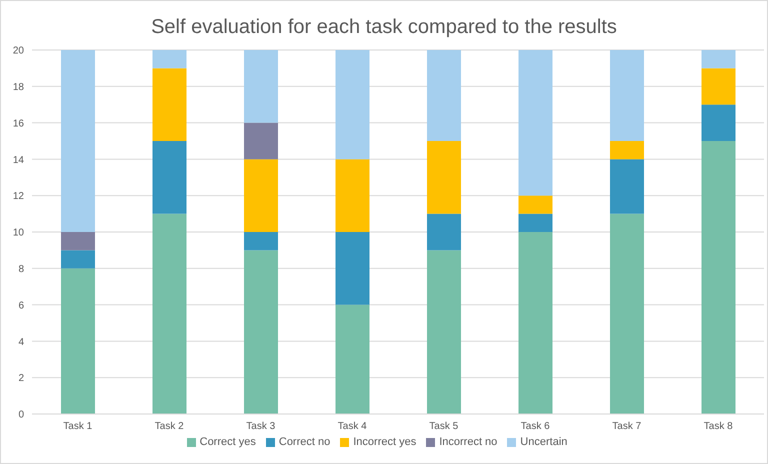 The image size is (768, 464). I want to click on x-tick-label: Task 2, so click(169, 426).